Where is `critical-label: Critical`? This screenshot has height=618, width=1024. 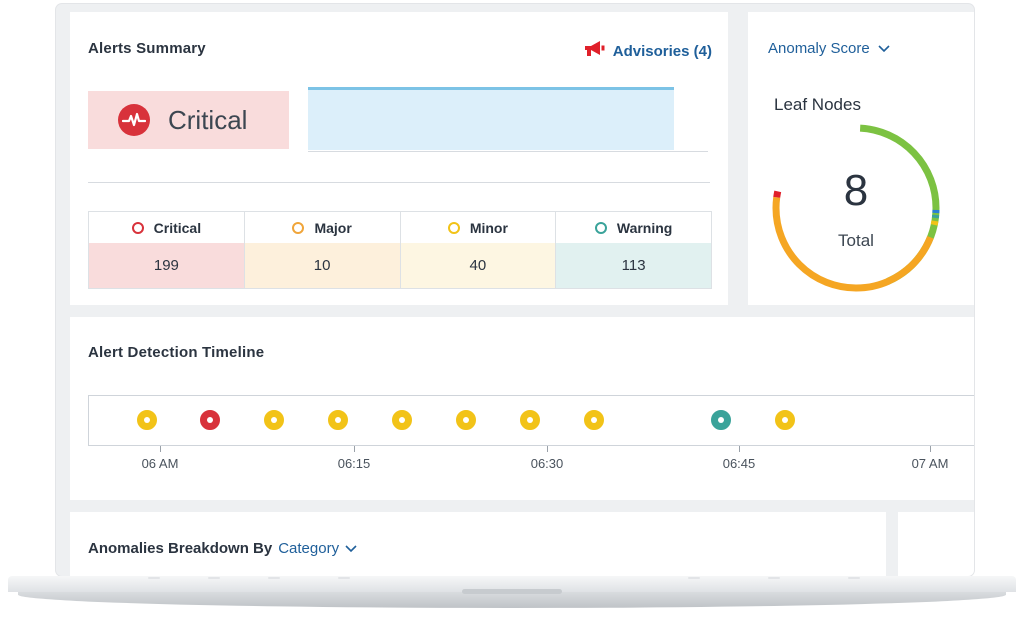
critical-label: Critical is located at coordinates (208, 119).